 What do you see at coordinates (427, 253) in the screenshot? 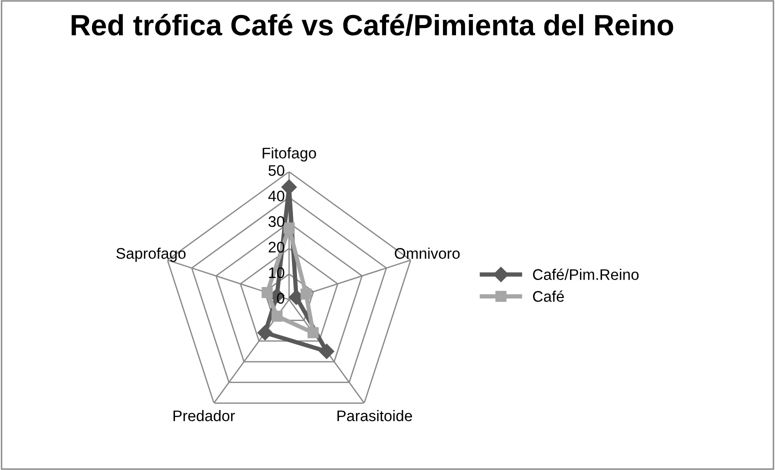
I see `spoke-label: Omnivoro` at bounding box center [427, 253].